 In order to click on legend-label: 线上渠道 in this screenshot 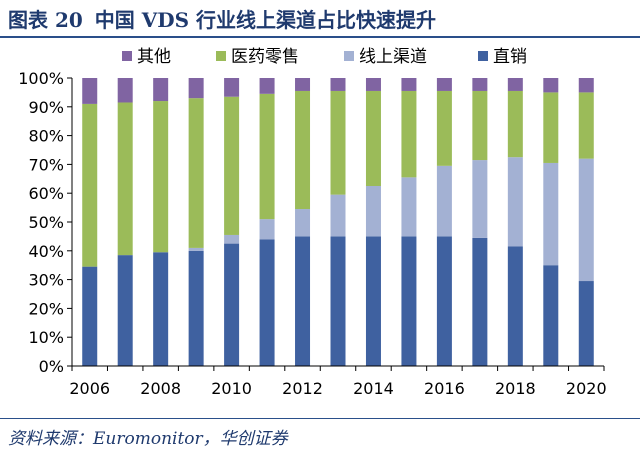, I will do `click(393, 57)`.